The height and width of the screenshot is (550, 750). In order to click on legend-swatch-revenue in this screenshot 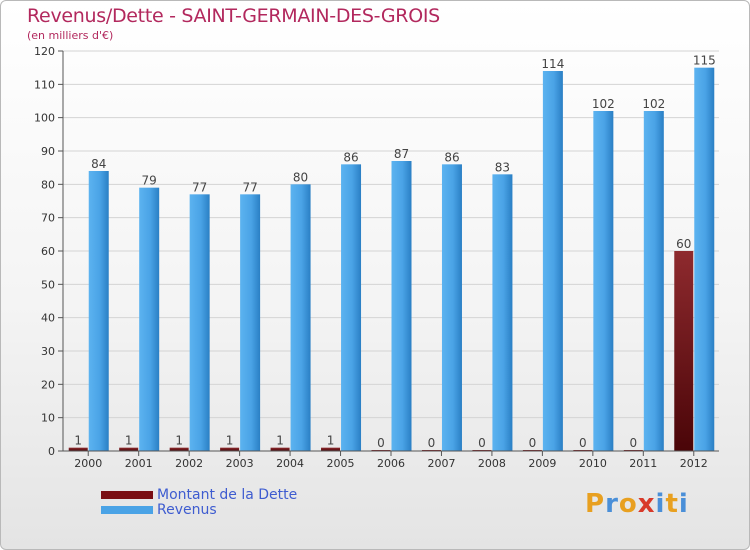, I will do `click(127, 509)`.